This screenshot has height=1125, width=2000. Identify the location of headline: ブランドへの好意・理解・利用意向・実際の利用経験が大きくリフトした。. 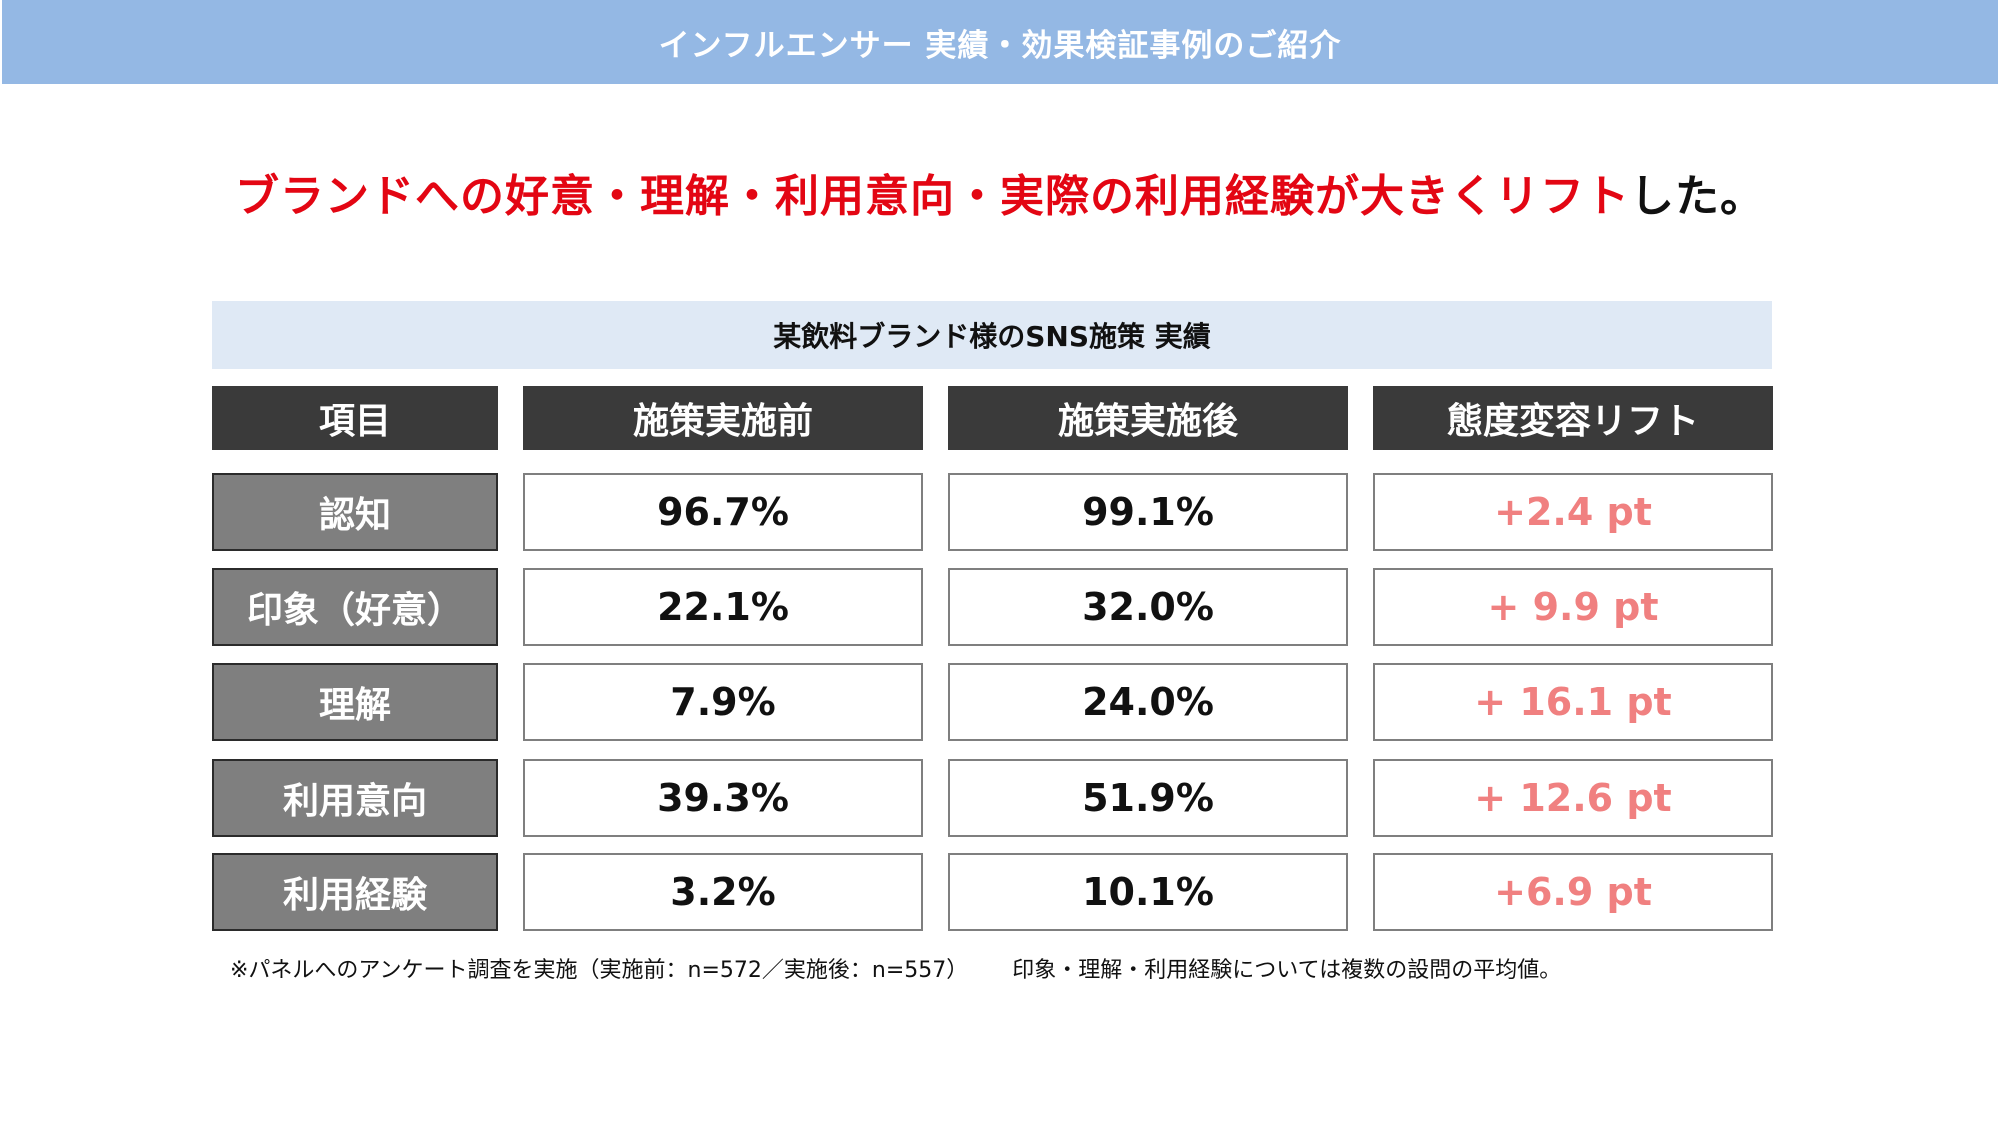
(1000, 192).